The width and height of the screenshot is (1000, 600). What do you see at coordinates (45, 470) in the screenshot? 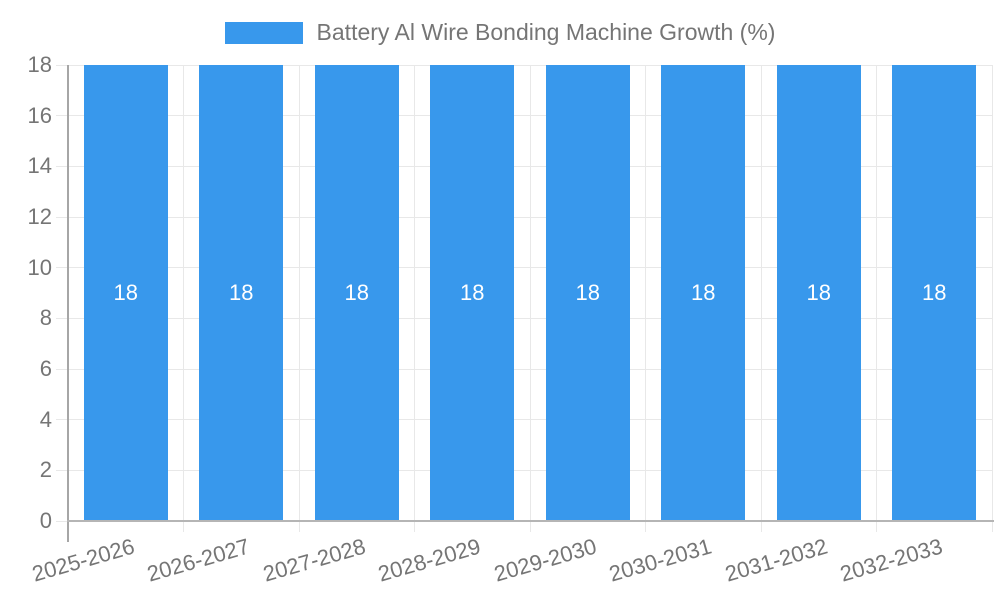
I see `y-axis-label: 2` at bounding box center [45, 470].